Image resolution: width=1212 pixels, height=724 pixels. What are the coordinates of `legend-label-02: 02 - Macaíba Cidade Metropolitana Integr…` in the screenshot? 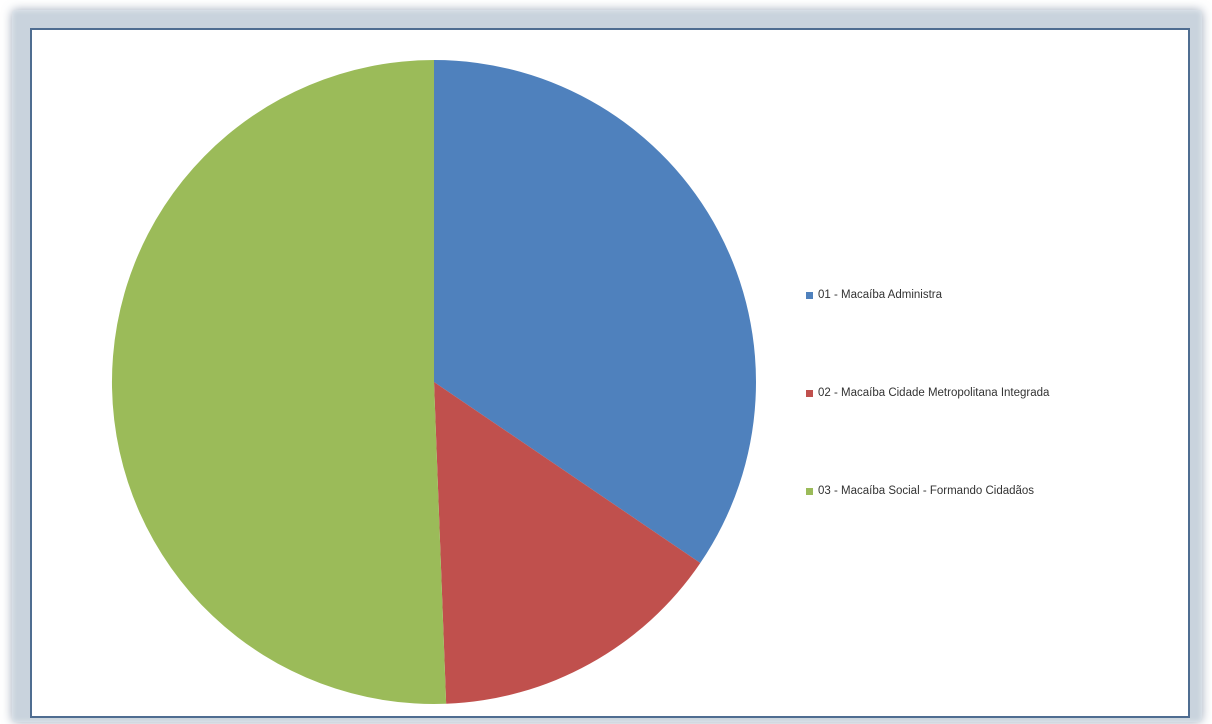 It's located at (934, 393).